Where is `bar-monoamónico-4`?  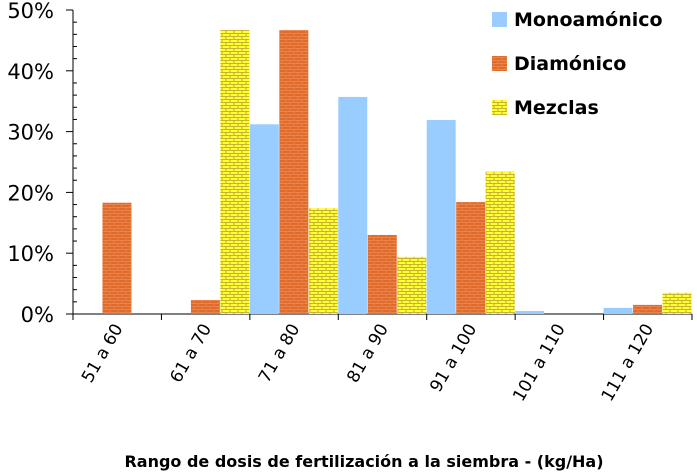 bar-monoamónico-4 is located at coordinates (441, 217).